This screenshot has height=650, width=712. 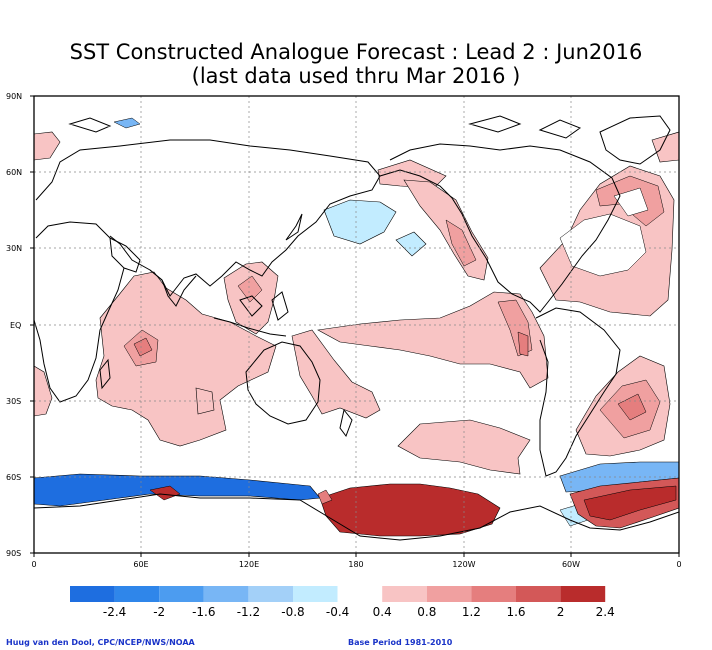 What do you see at coordinates (248, 612) in the screenshot?
I see `colorbar-label: -1.2` at bounding box center [248, 612].